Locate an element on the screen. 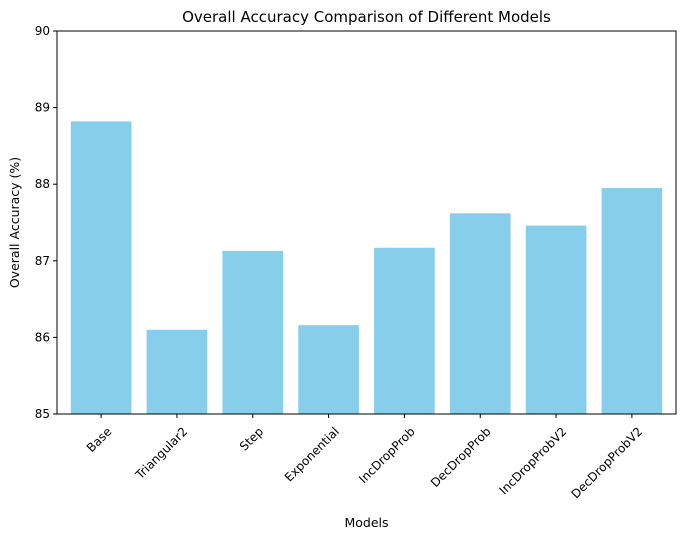 This screenshot has height=542, width=687. x-axis-label: Models is located at coordinates (366, 522).